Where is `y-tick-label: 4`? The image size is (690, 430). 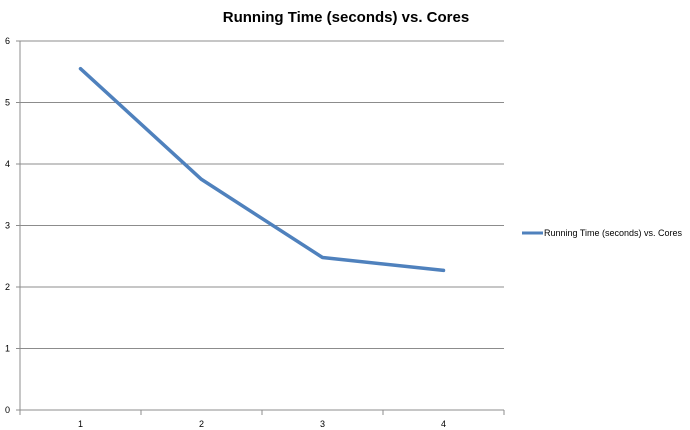 y-tick-label: 4 is located at coordinates (7, 164).